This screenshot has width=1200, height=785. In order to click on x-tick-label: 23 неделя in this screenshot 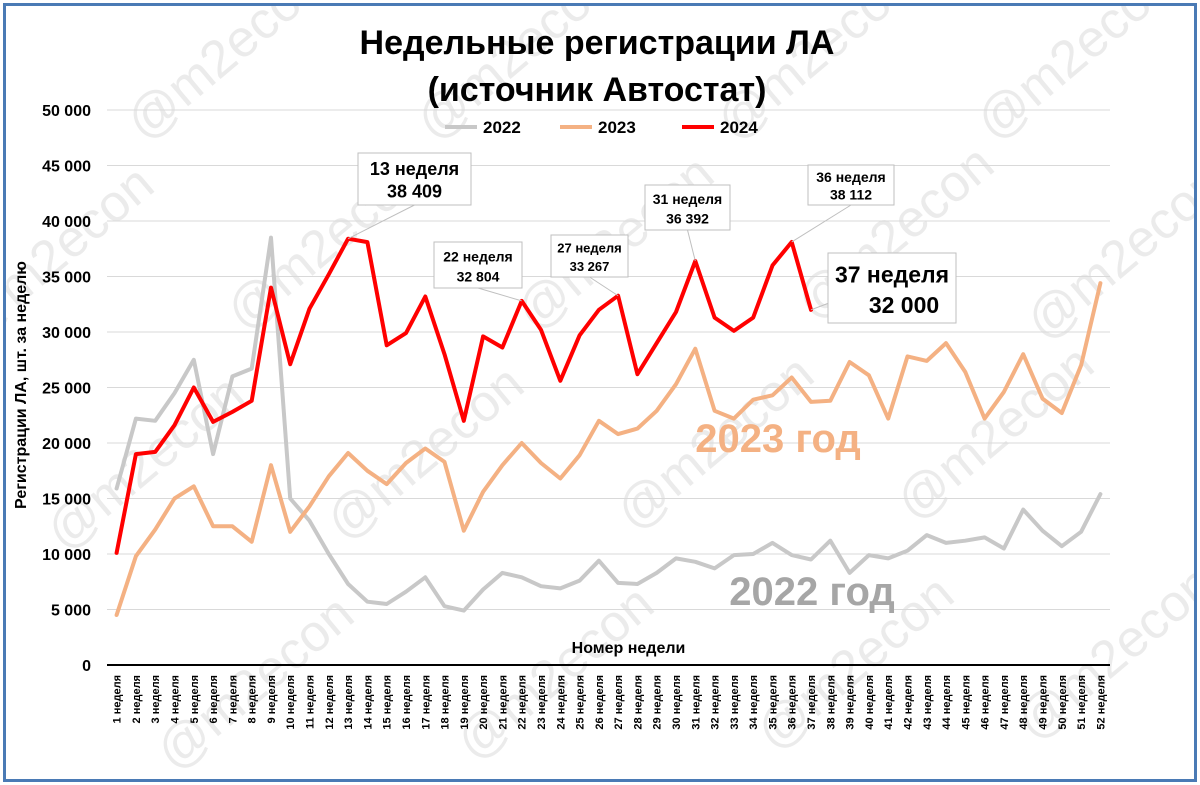, I will do `click(542, 702)`.